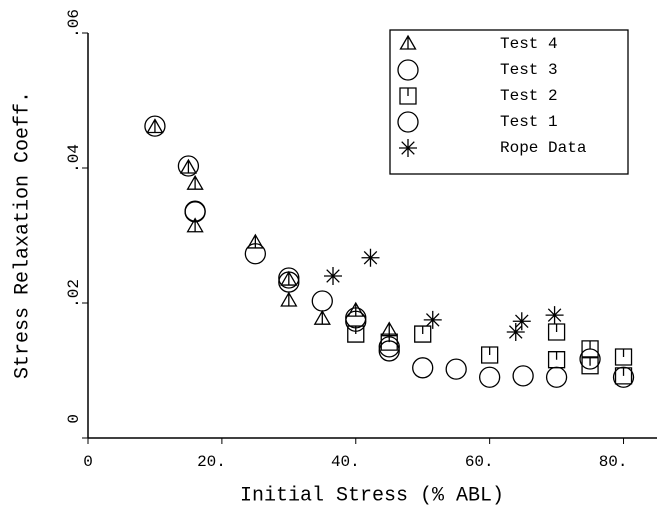 The width and height of the screenshot is (657, 513). I want to click on x-tick-label: 60., so click(479, 462).